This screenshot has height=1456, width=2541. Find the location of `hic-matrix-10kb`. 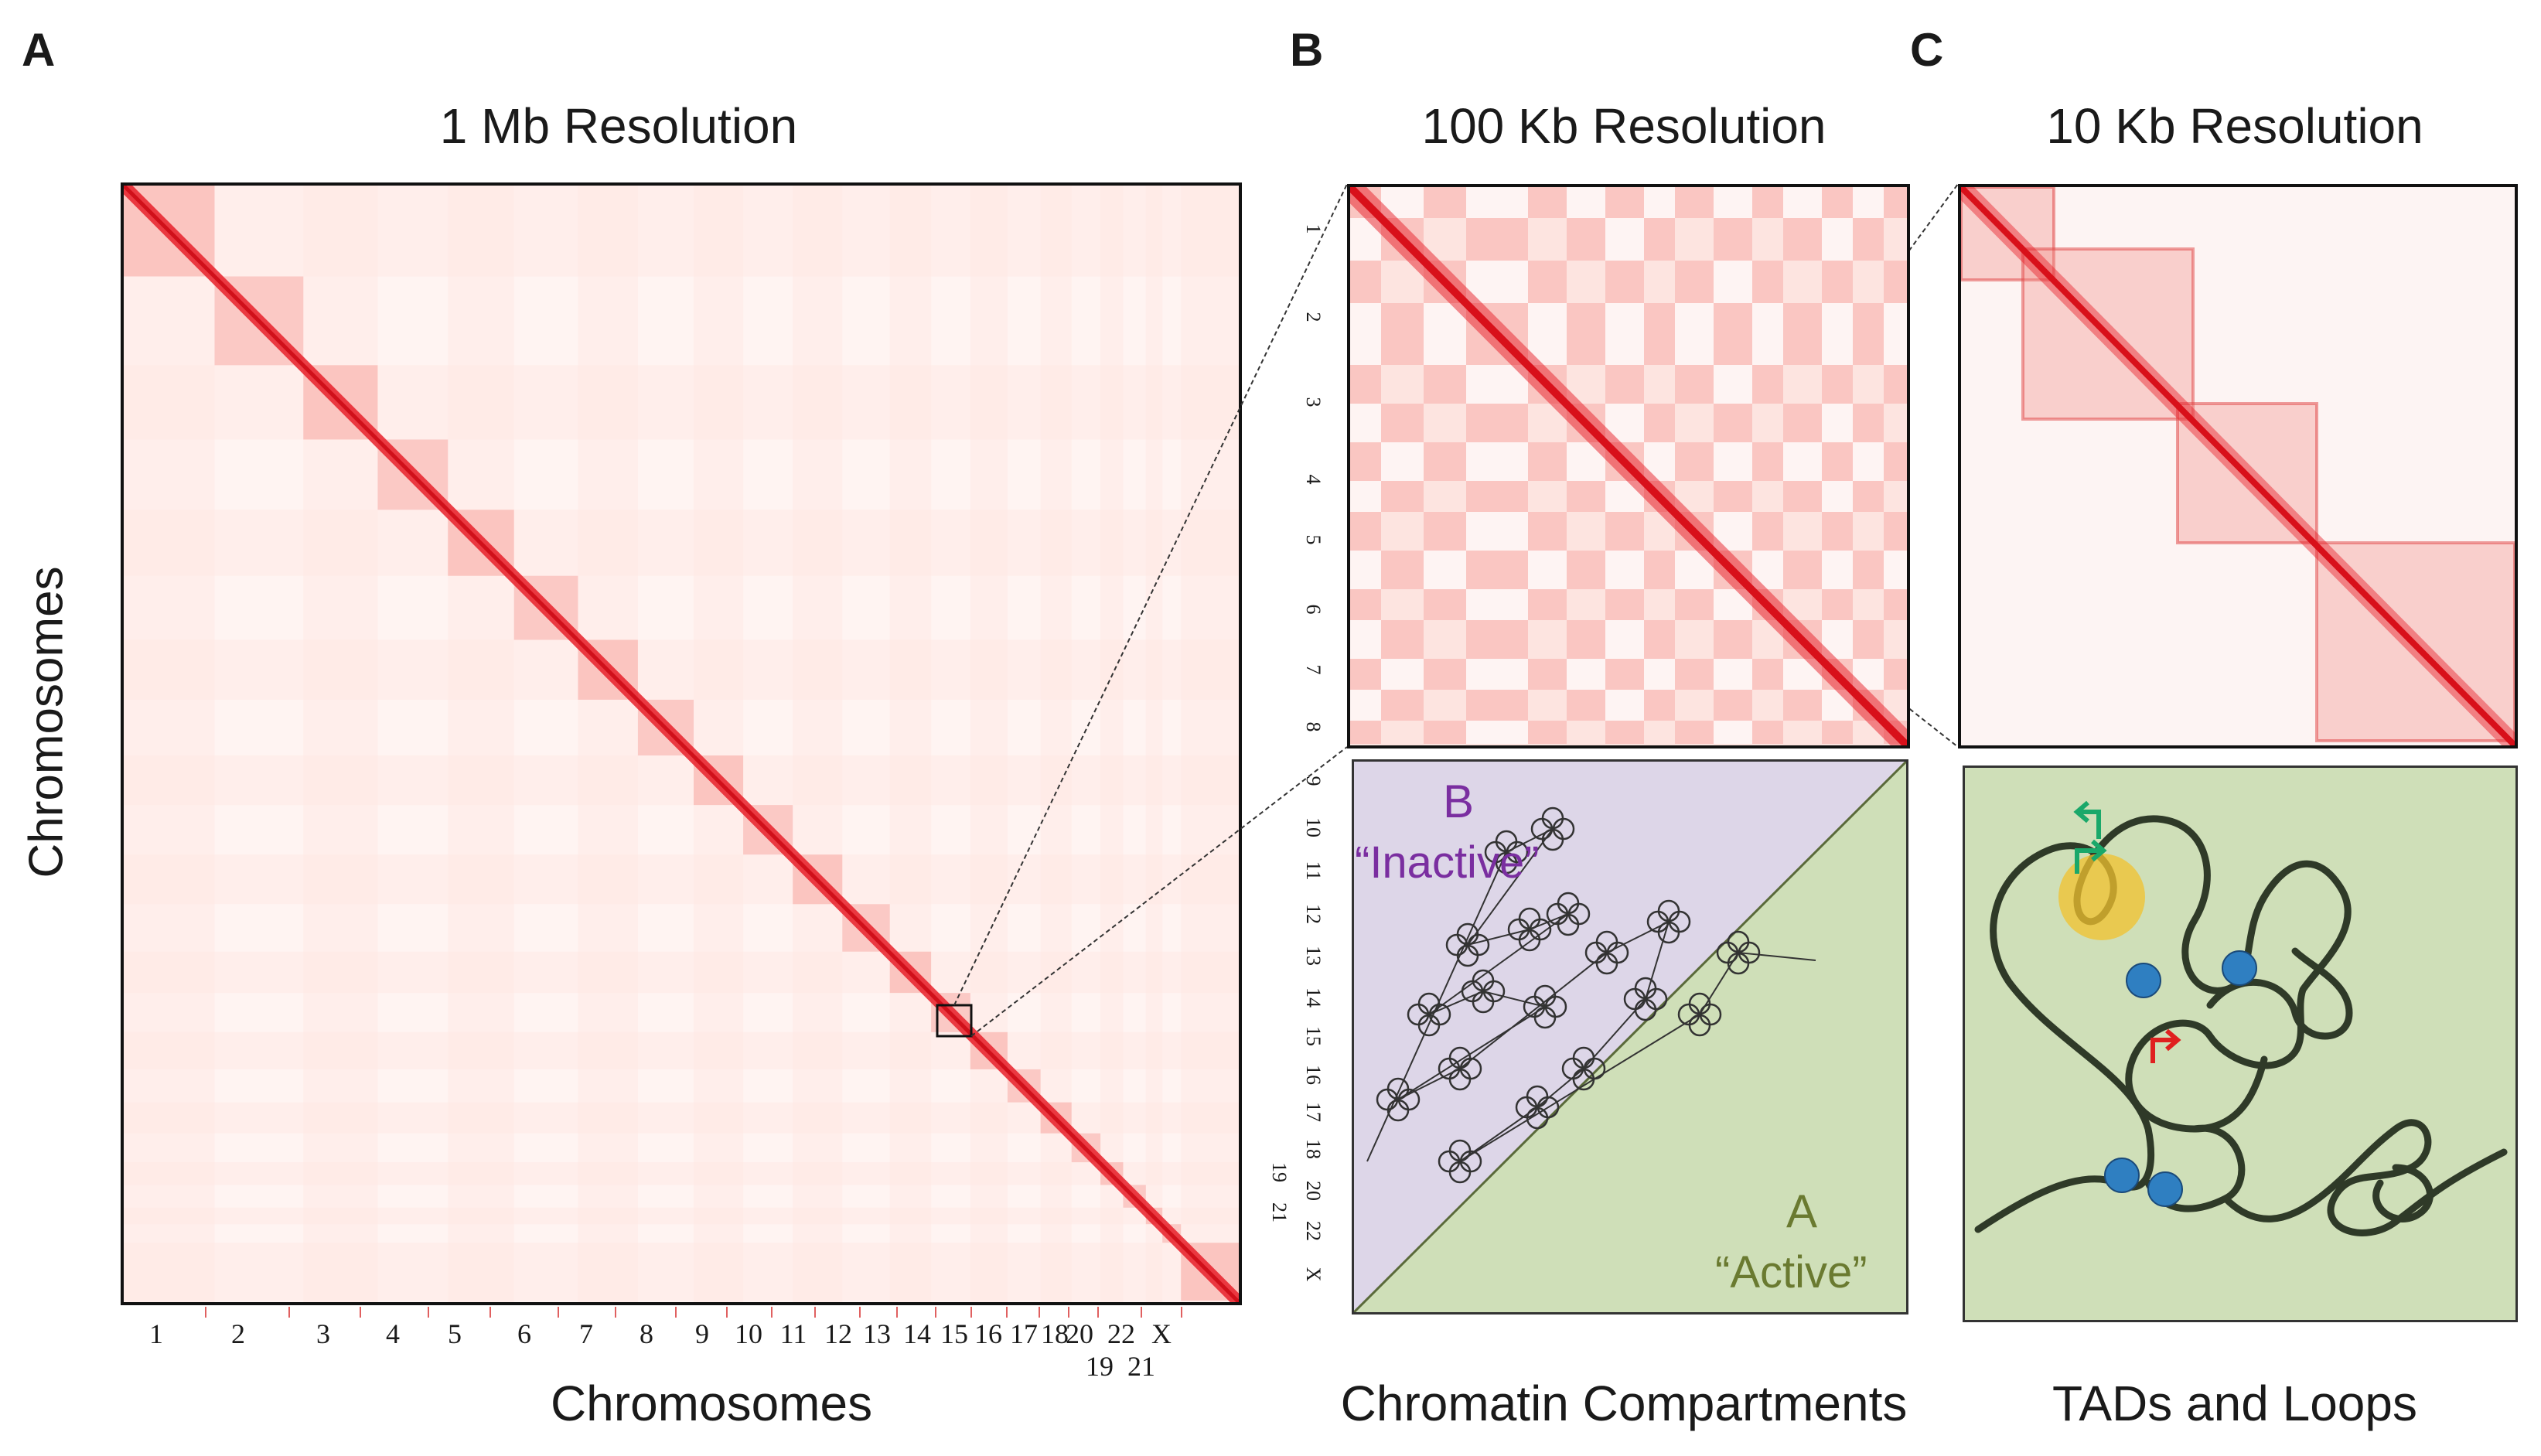

hic-matrix-10kb is located at coordinates (2238, 466).